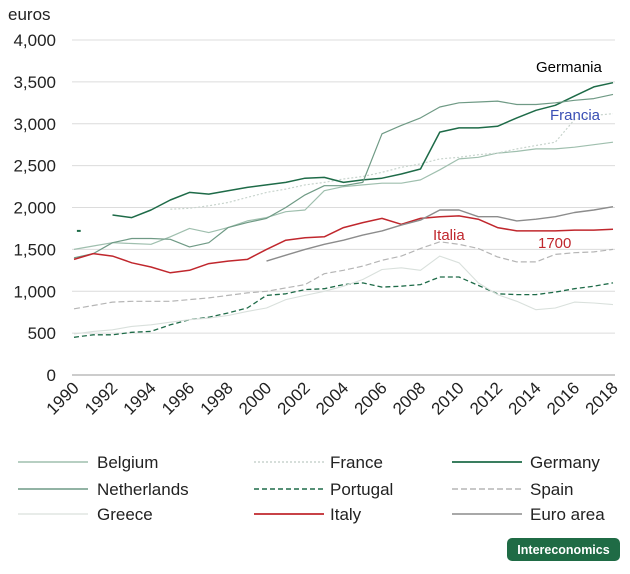 This screenshot has height=574, width=630. I want to click on y-tick-label: 0, so click(51, 375).